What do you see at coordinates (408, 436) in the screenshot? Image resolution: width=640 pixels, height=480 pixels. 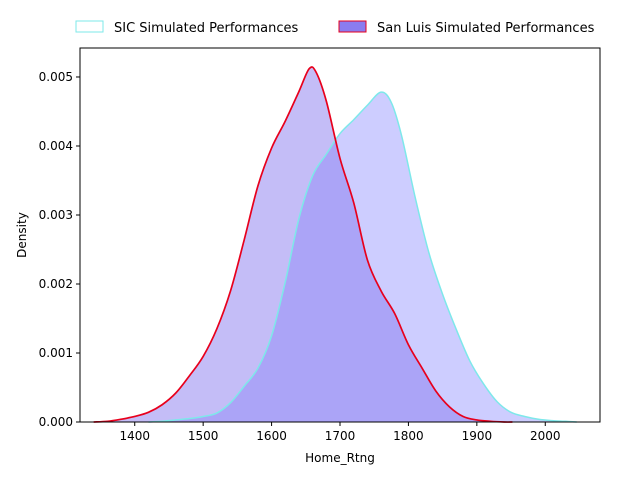 I see `x-tick-label: 1800` at bounding box center [408, 436].